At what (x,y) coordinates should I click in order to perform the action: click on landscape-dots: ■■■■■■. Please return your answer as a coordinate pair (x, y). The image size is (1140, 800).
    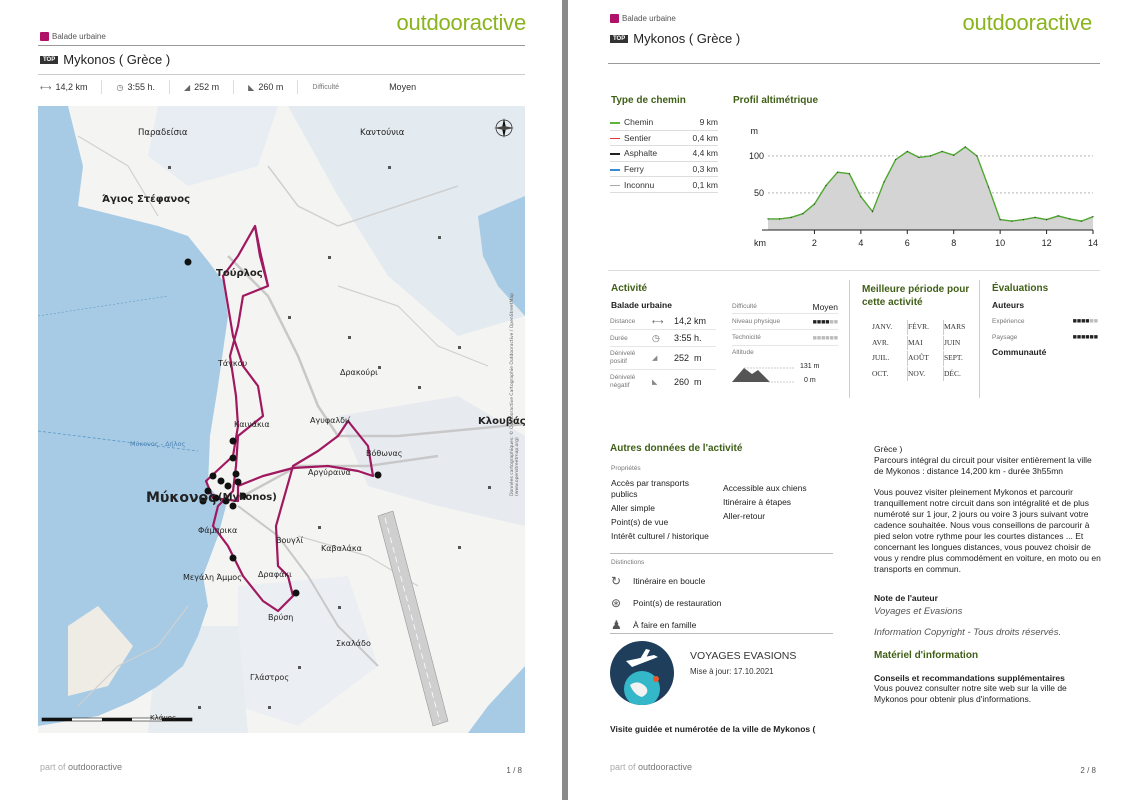
    Looking at the image, I should click on (1085, 337).